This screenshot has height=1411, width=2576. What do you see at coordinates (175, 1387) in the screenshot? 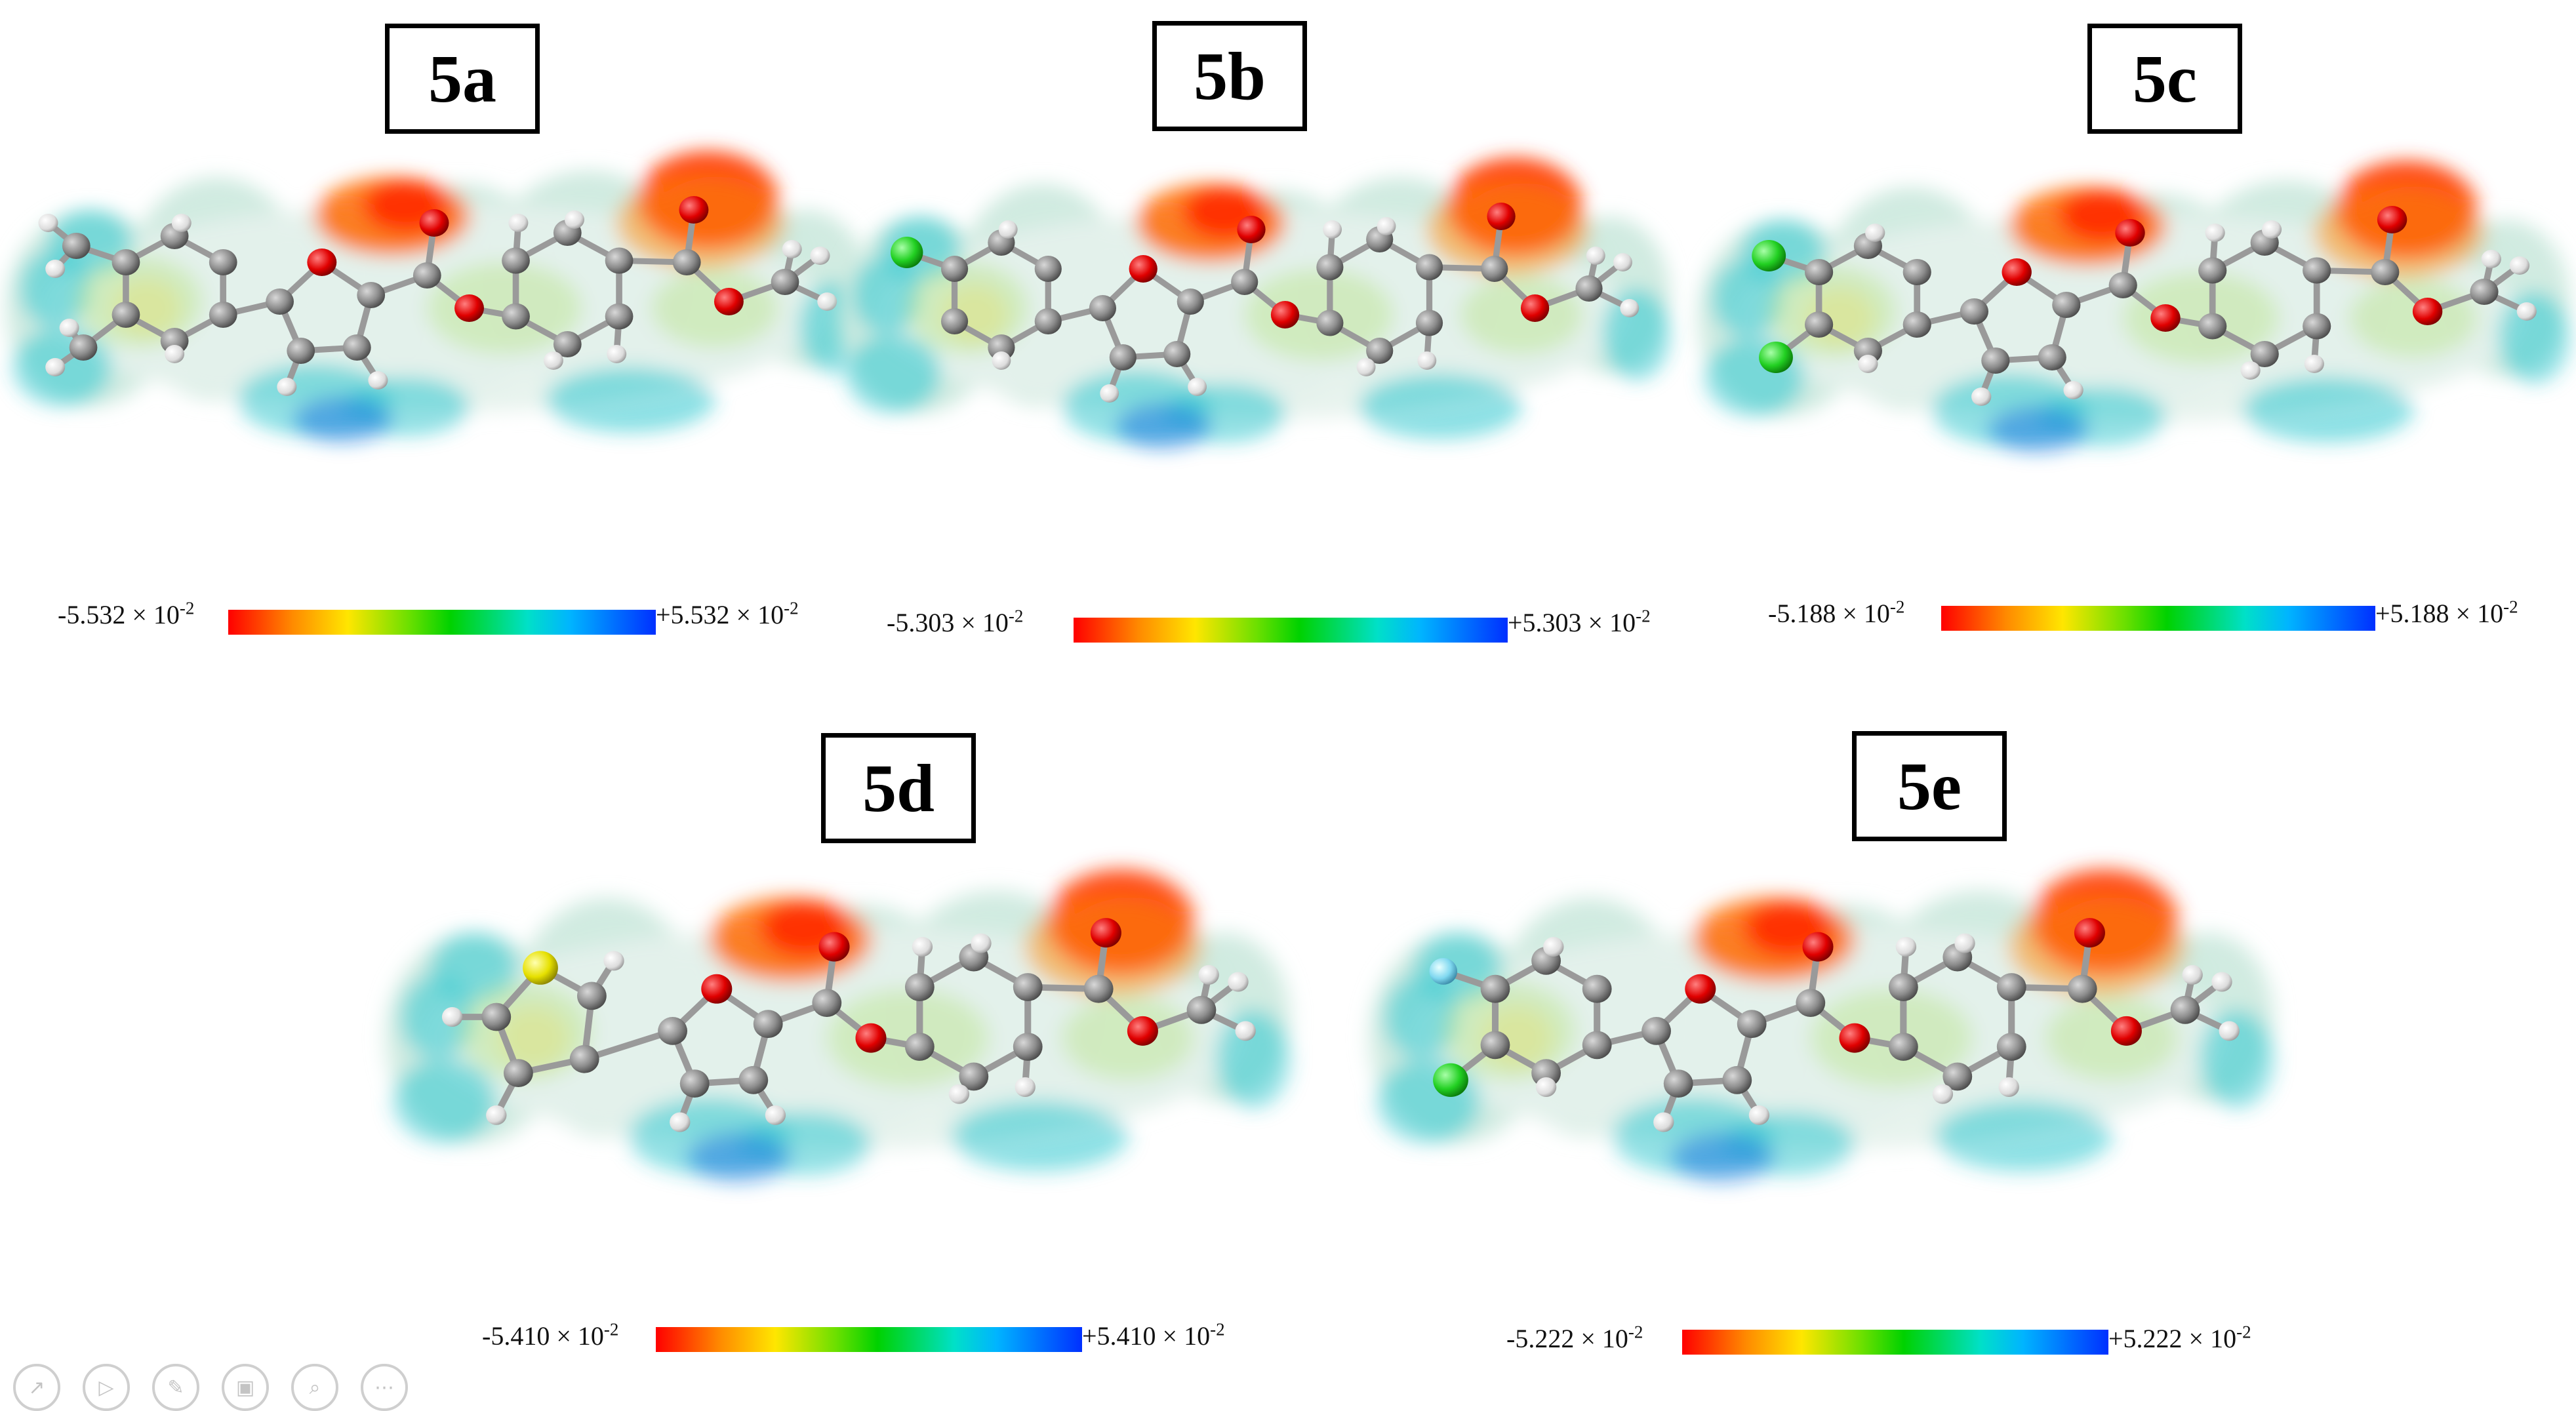
I see `pen-icon: ✎` at bounding box center [175, 1387].